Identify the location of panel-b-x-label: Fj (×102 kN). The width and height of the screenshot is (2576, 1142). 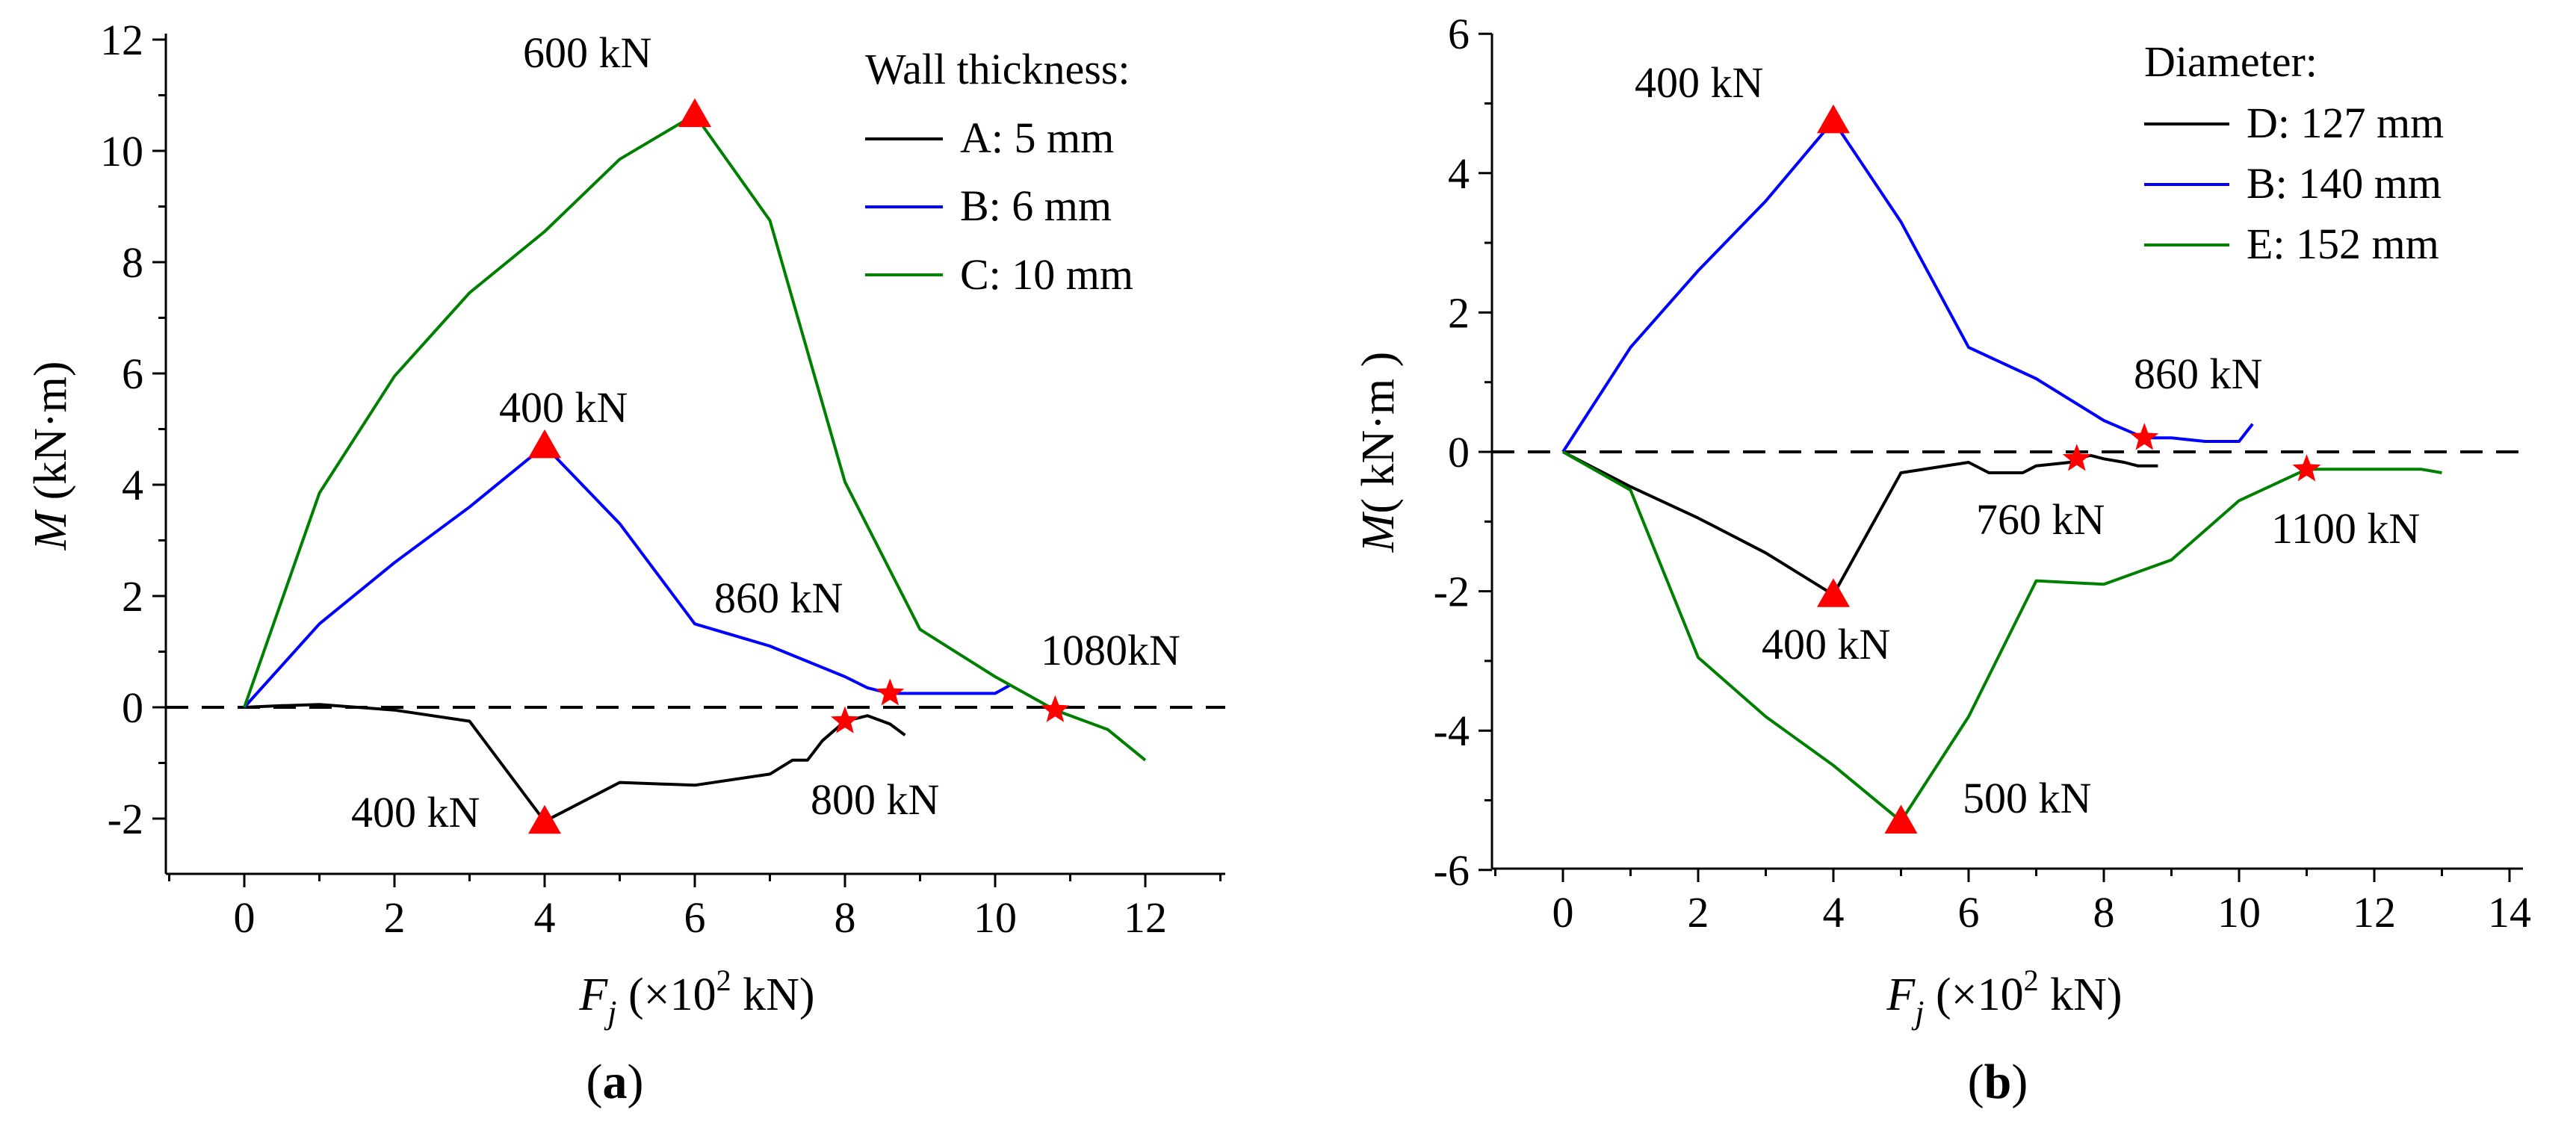
(2004, 997).